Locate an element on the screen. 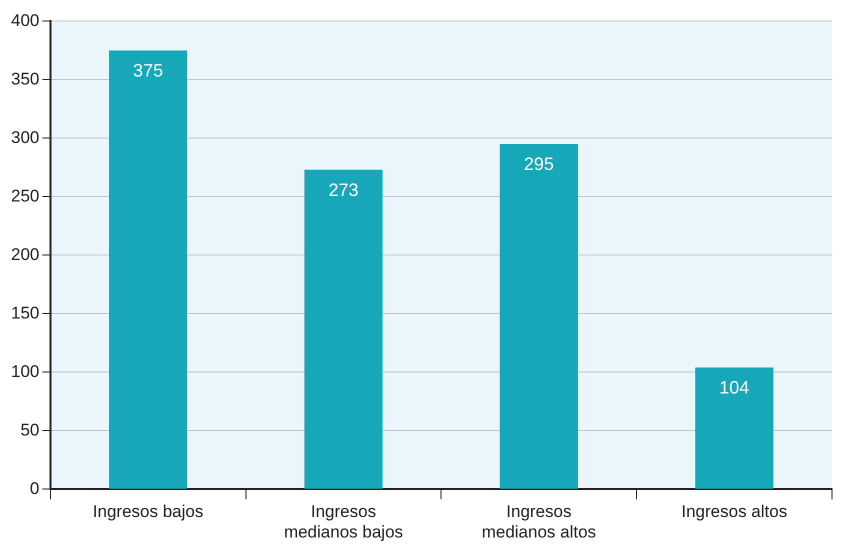 The height and width of the screenshot is (554, 846). y-tick-label: 350 is located at coordinates (25, 78).